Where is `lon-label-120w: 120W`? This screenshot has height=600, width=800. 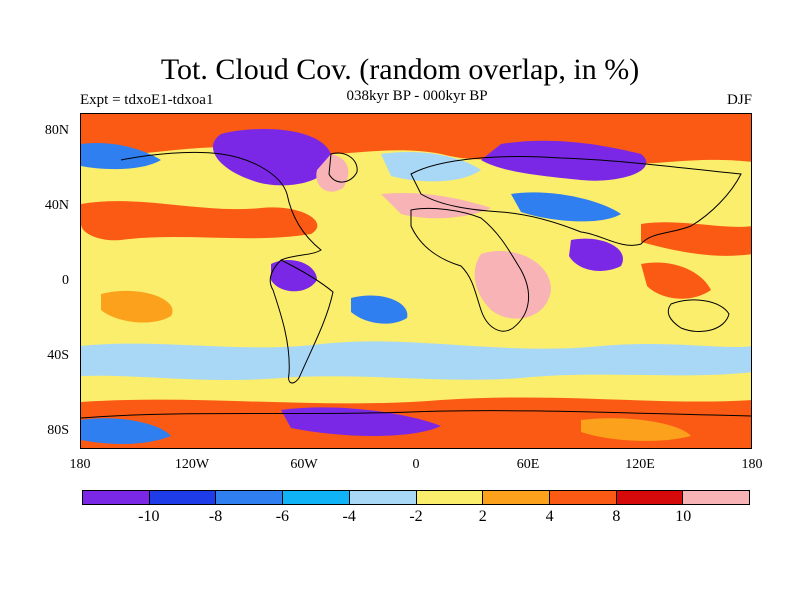
lon-label-120w: 120W is located at coordinates (192, 464).